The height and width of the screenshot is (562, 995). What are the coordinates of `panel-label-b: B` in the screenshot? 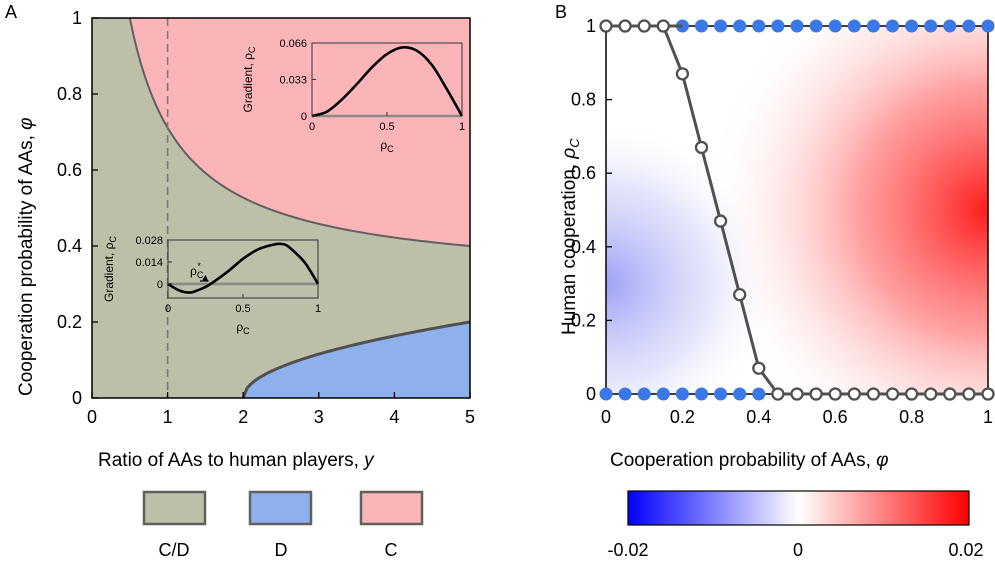 It's located at (561, 12).